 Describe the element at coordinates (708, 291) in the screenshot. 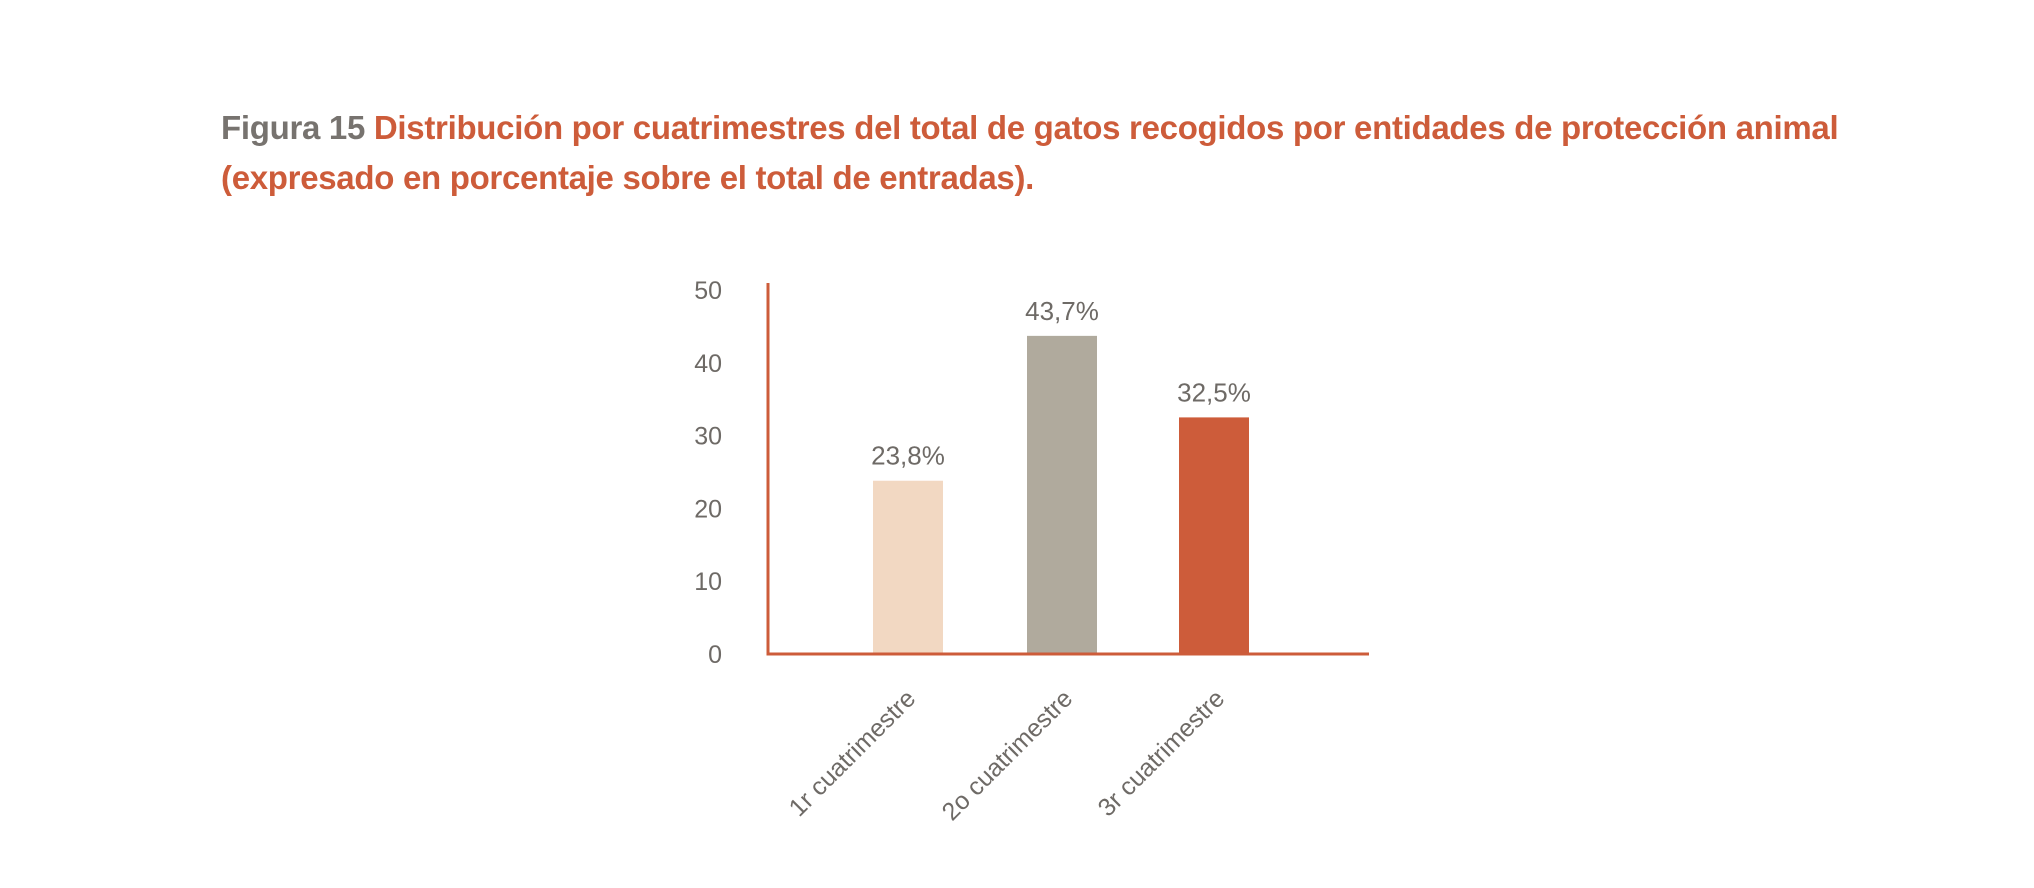

I see `y-tick-label: 50` at that location.